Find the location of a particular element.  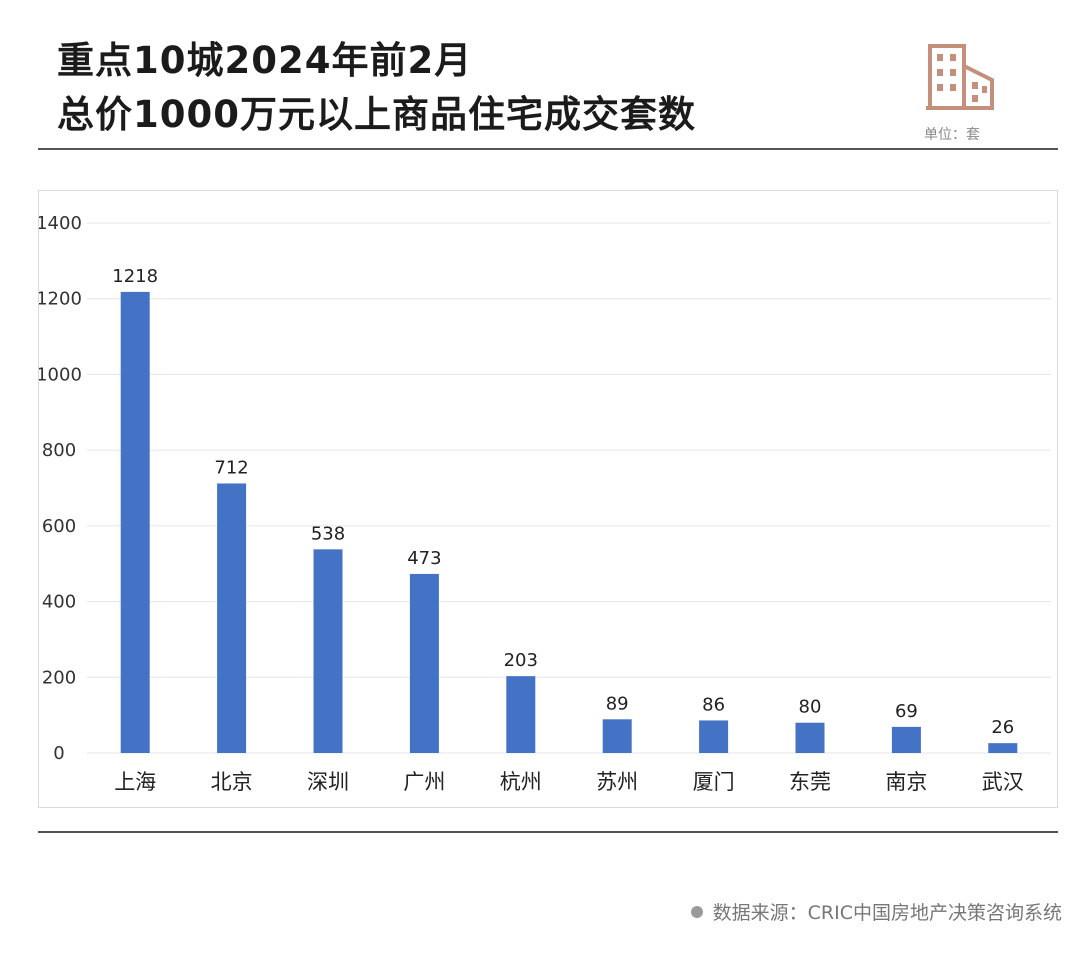

chart-title-line-2: 总价1000万元以上商品住宅成交套数 is located at coordinates (376, 114).